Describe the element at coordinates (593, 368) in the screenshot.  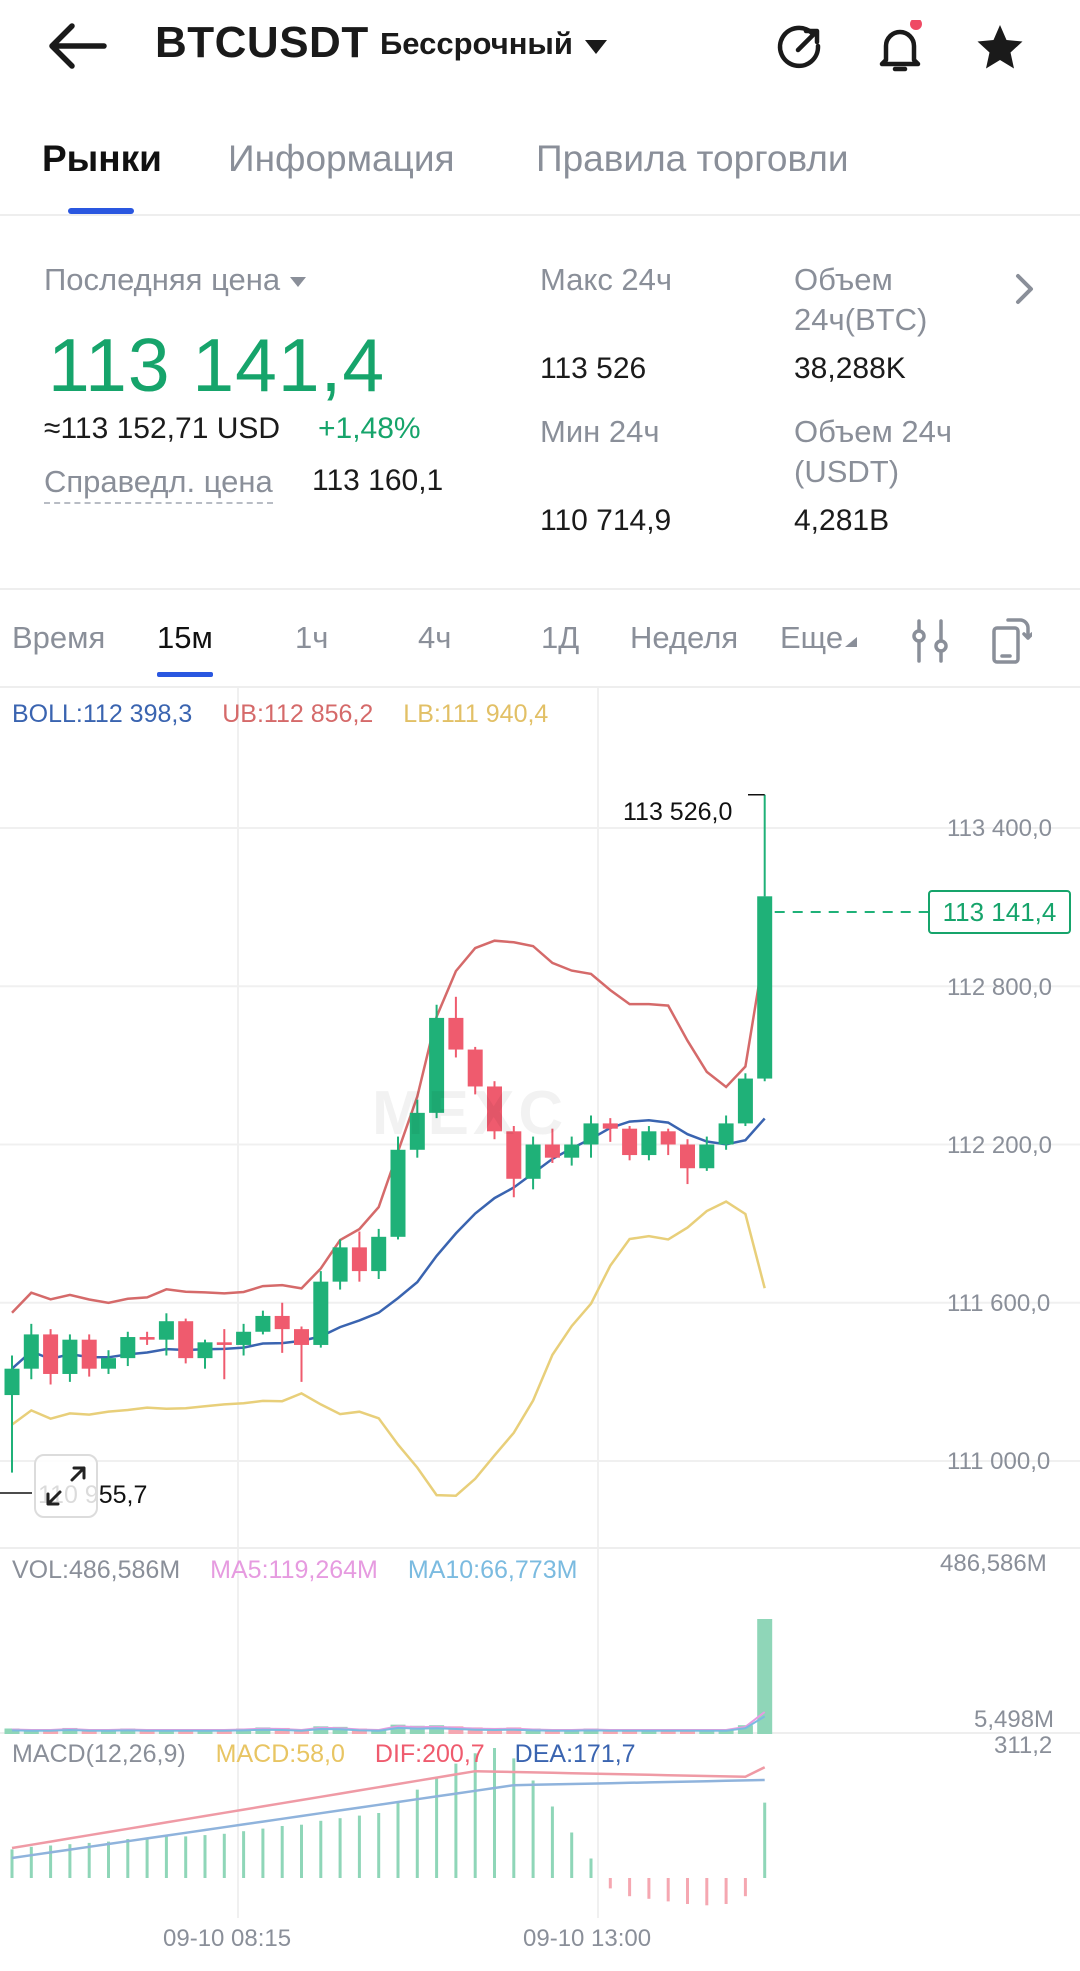
I see `high-24h-value: 113 526` at that location.